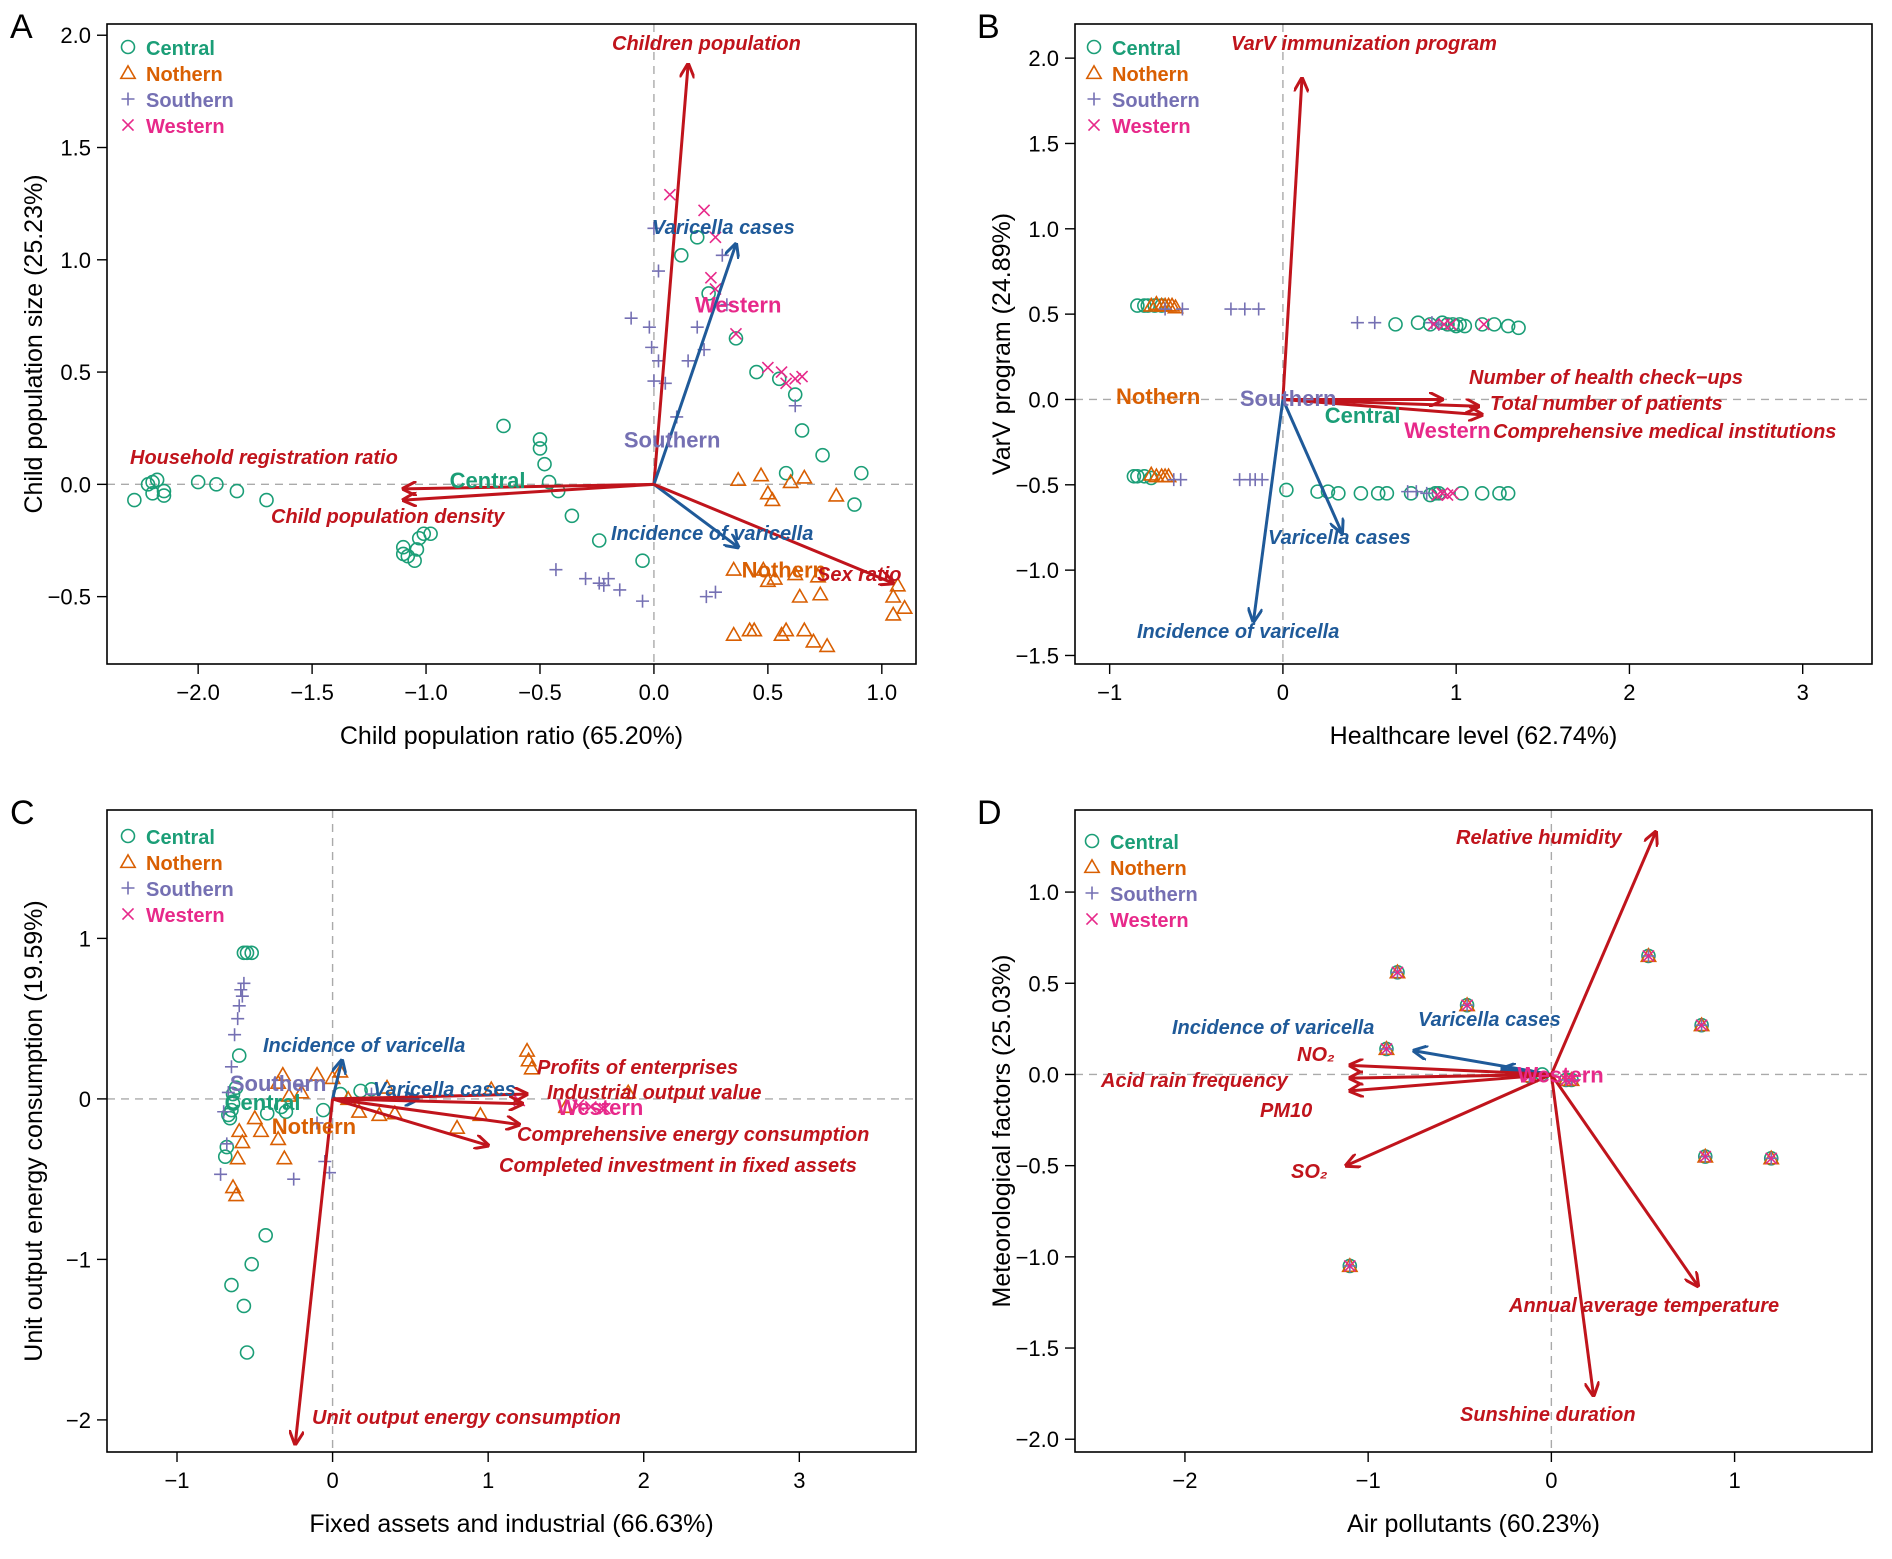  I want to click on group-label-central: Central, so click(488, 480).